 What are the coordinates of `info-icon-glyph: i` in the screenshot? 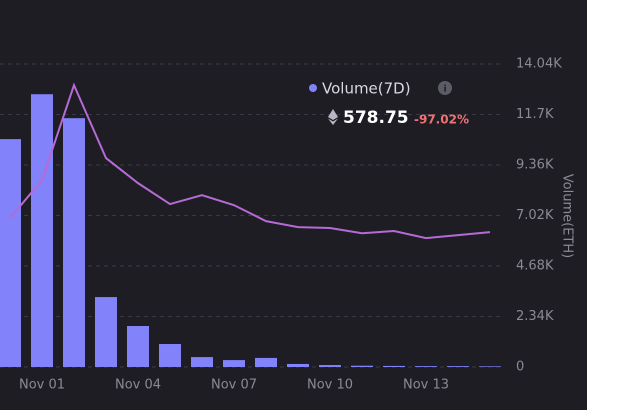 It's located at (444, 90).